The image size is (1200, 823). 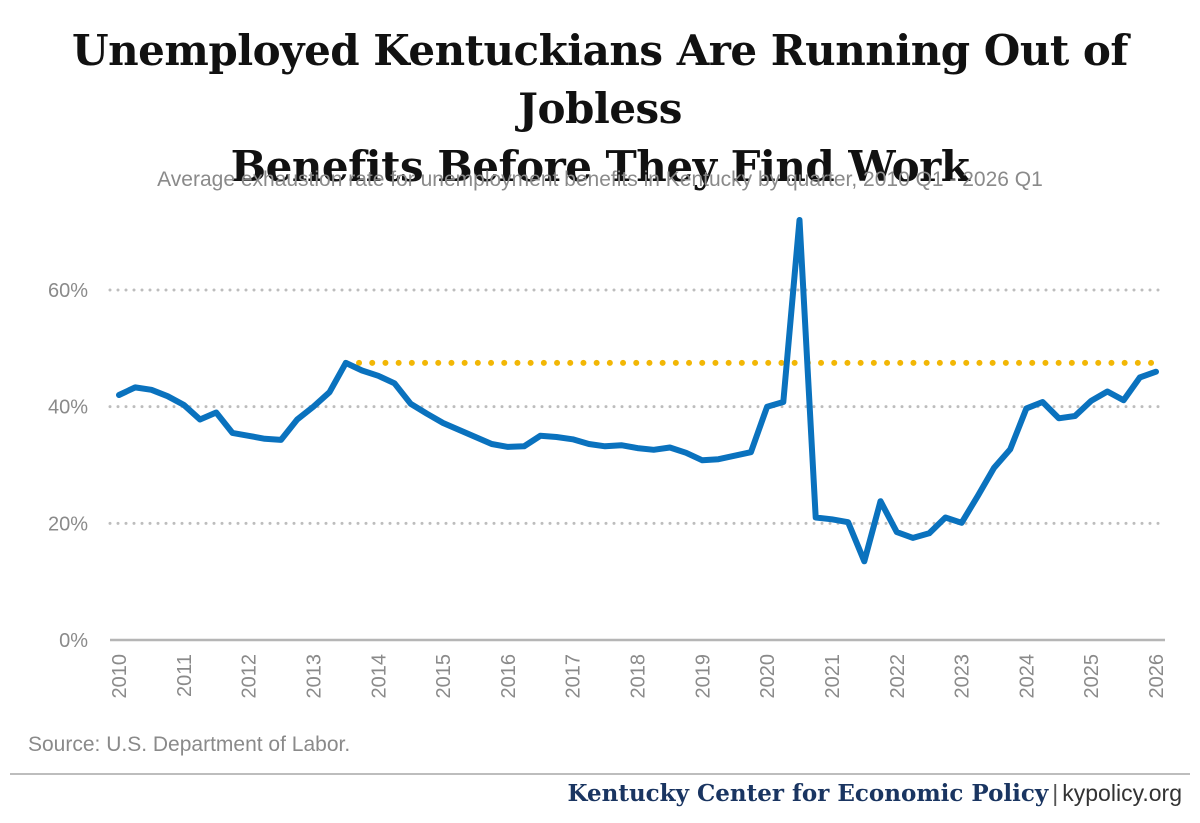 What do you see at coordinates (600, 166) in the screenshot?
I see `title-line-2: Benefits Before They Find Work` at bounding box center [600, 166].